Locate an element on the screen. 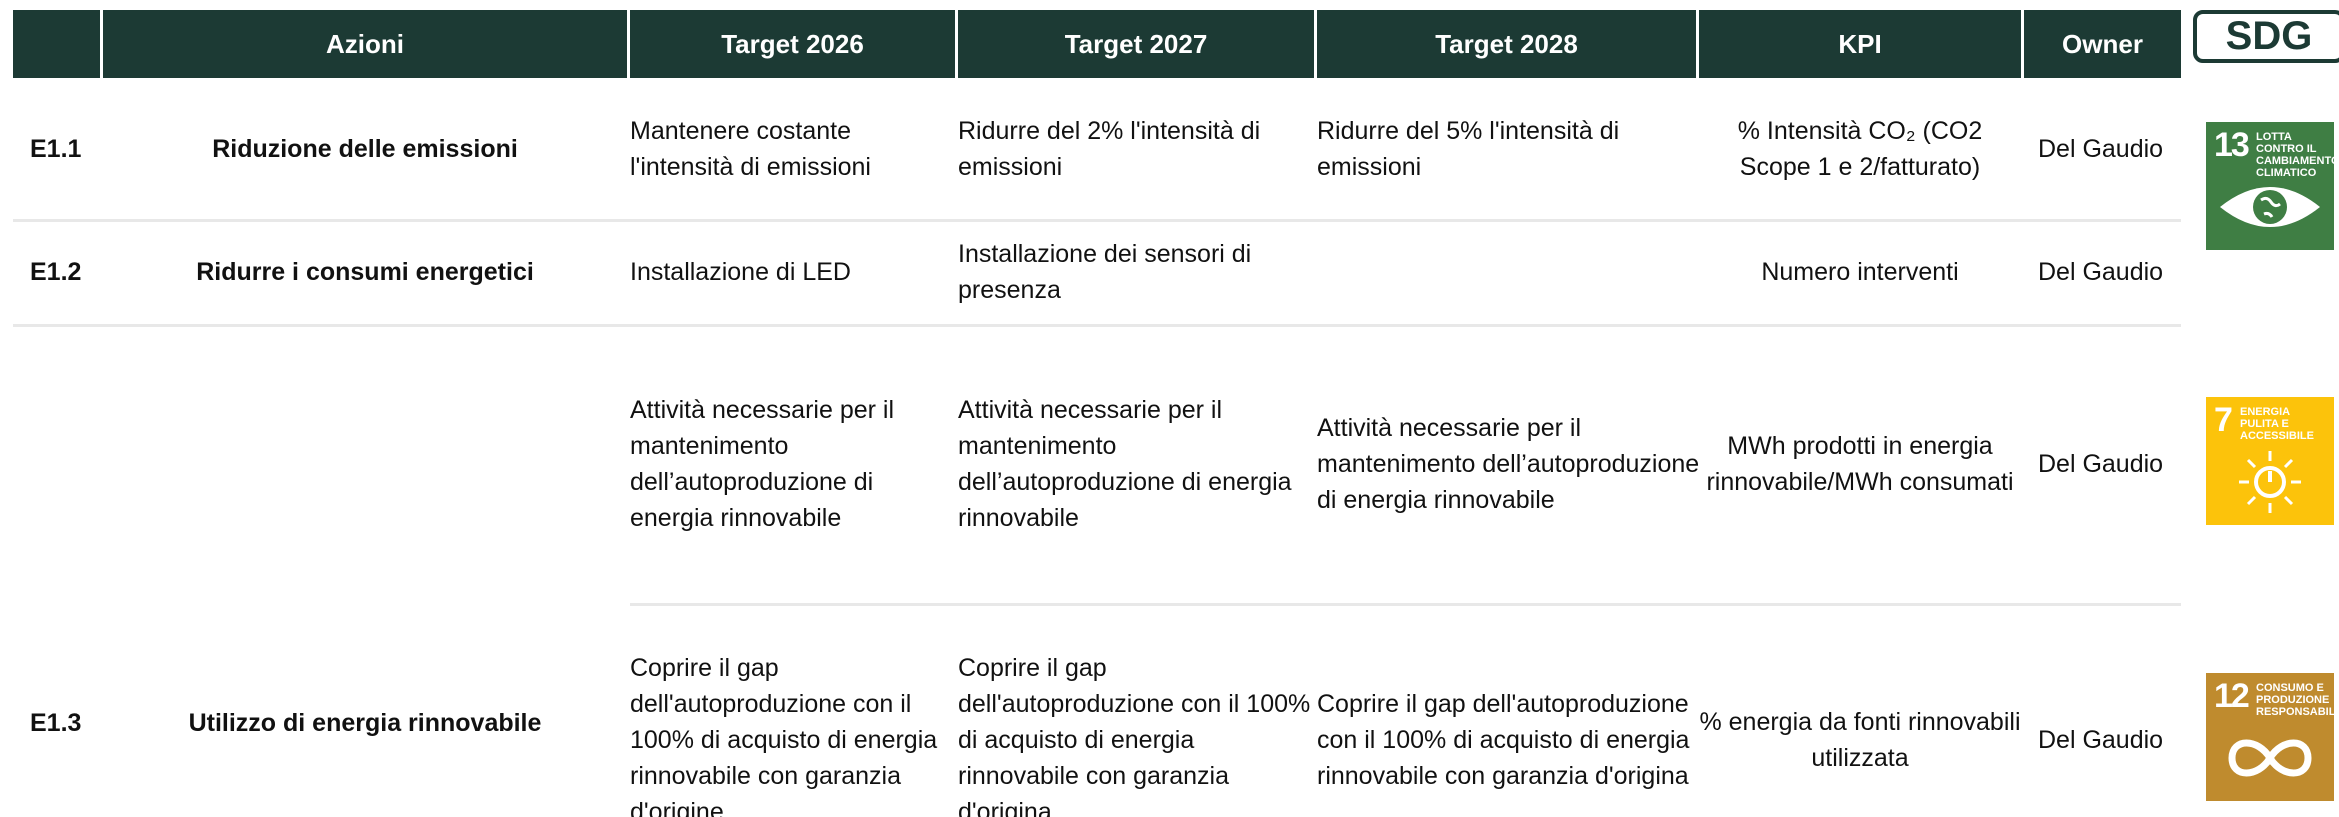 Image resolution: width=2339 pixels, height=817 pixels. sdg-number: 13 is located at coordinates (2232, 145).